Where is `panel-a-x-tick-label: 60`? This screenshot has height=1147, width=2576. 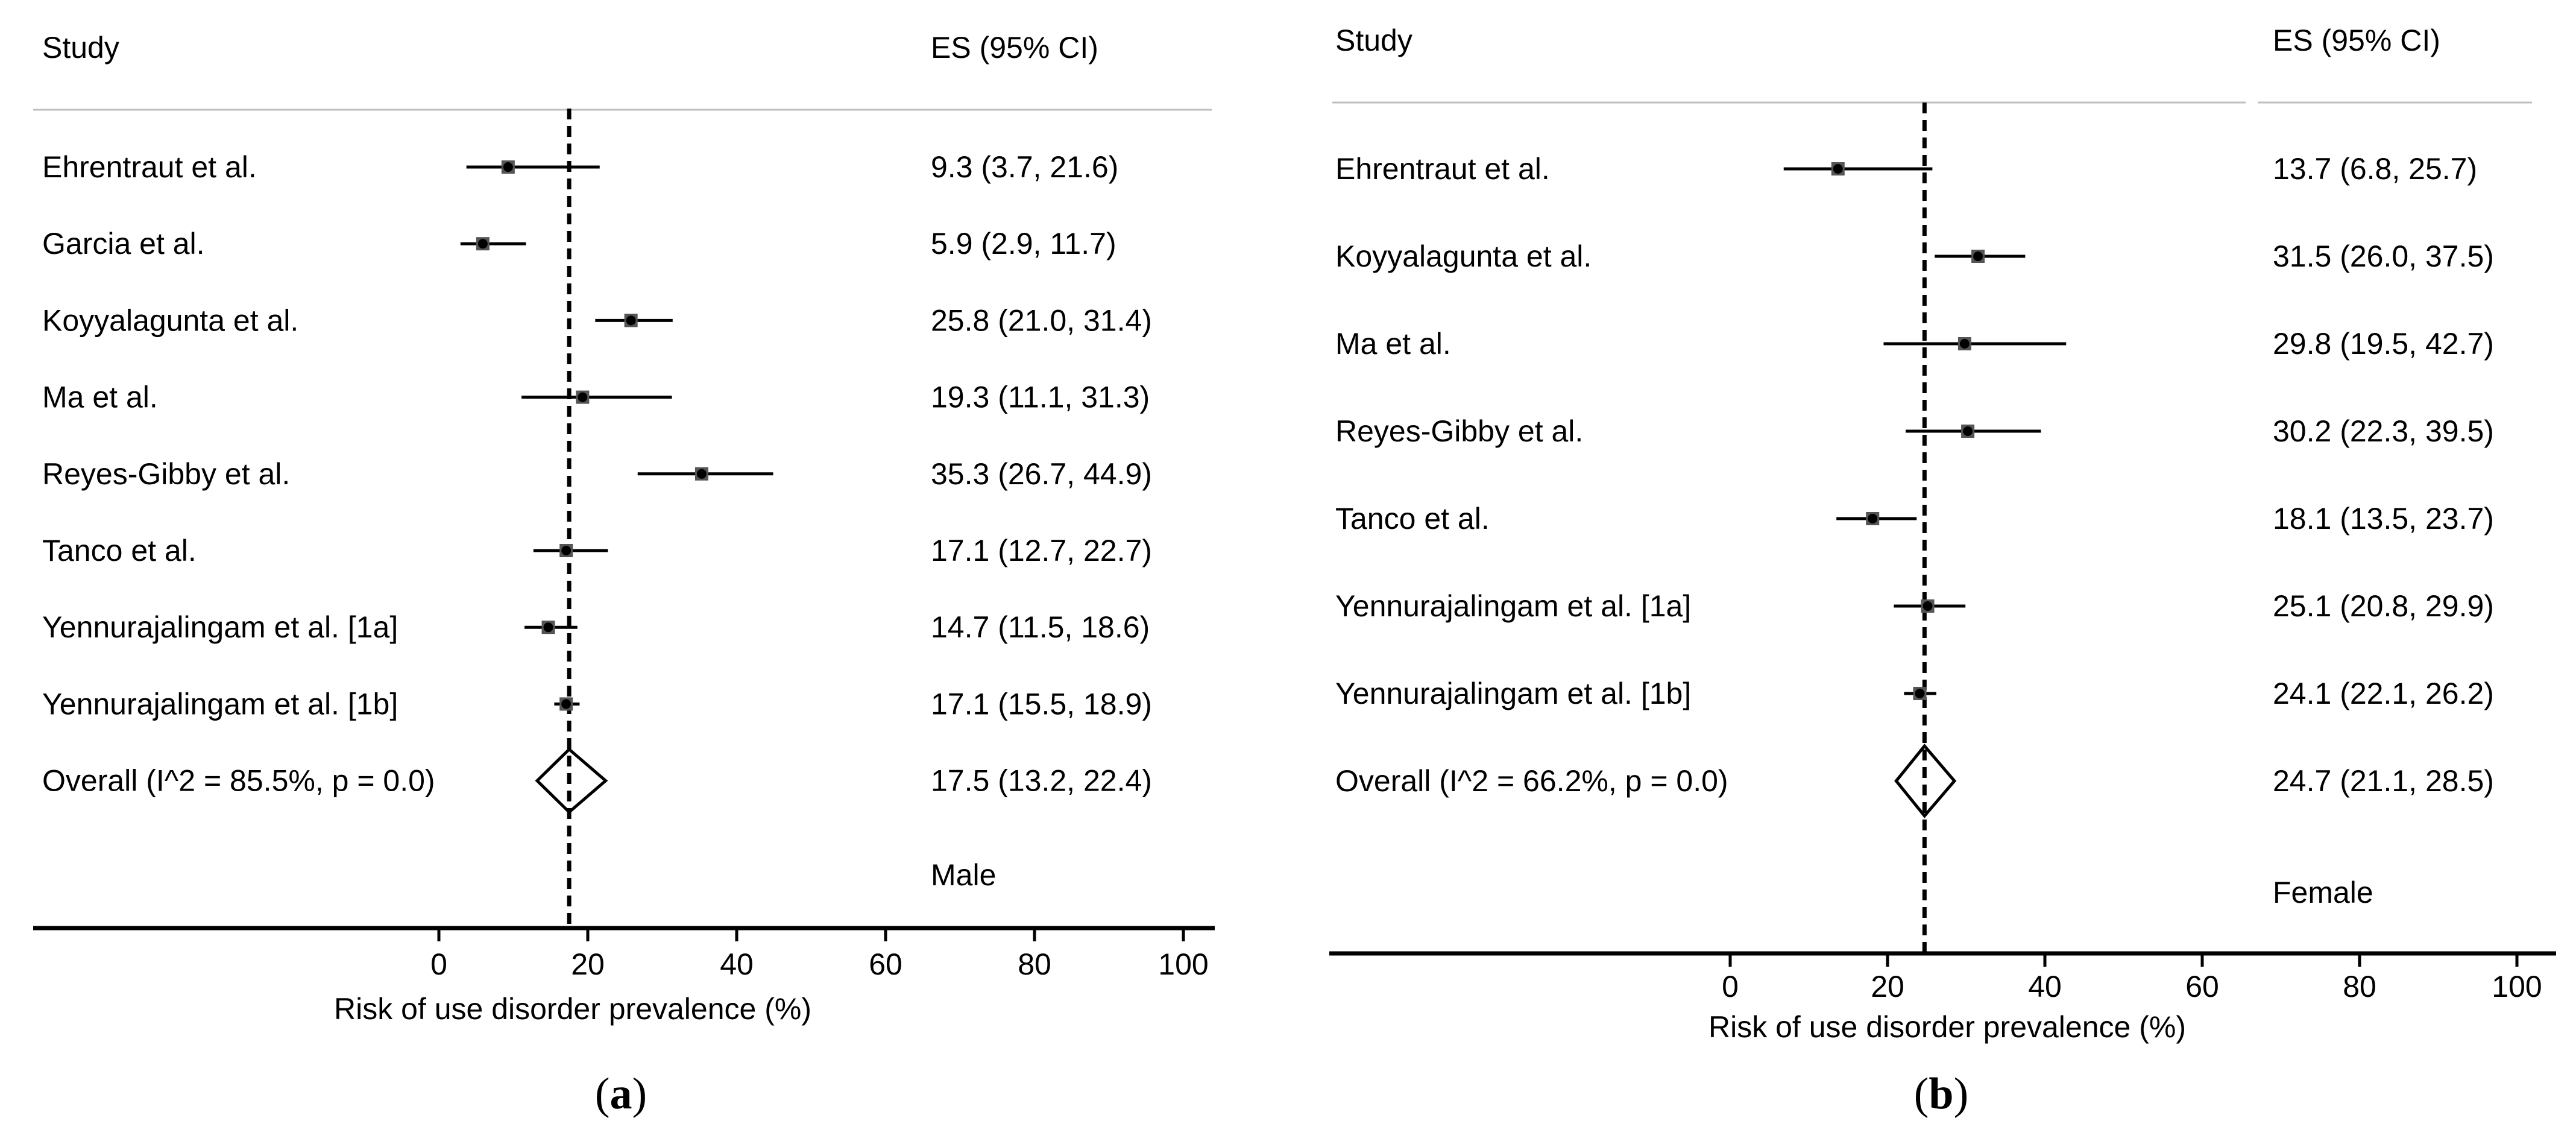 panel-a-x-tick-label: 60 is located at coordinates (885, 964).